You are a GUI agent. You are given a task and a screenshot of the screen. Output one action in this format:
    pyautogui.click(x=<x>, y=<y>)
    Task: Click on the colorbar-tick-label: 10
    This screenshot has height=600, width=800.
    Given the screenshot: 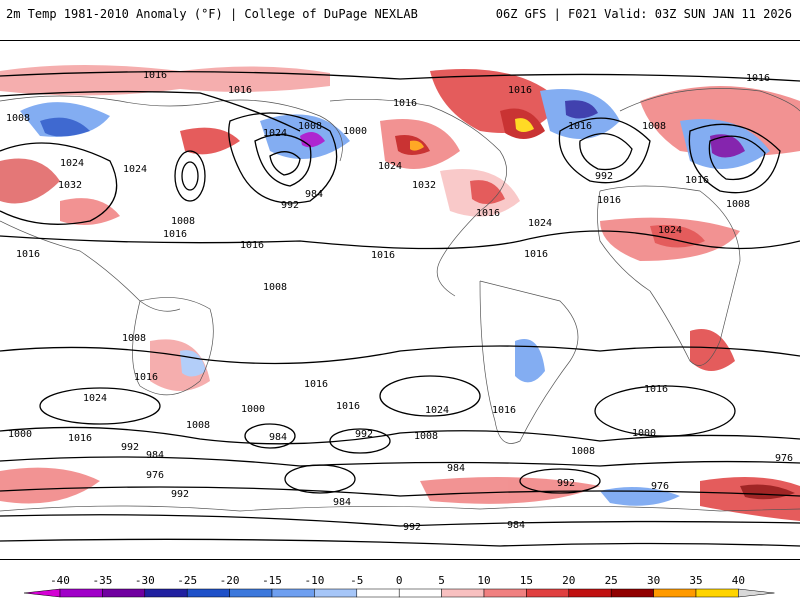 What is the action you would take?
    pyautogui.click(x=483, y=580)
    